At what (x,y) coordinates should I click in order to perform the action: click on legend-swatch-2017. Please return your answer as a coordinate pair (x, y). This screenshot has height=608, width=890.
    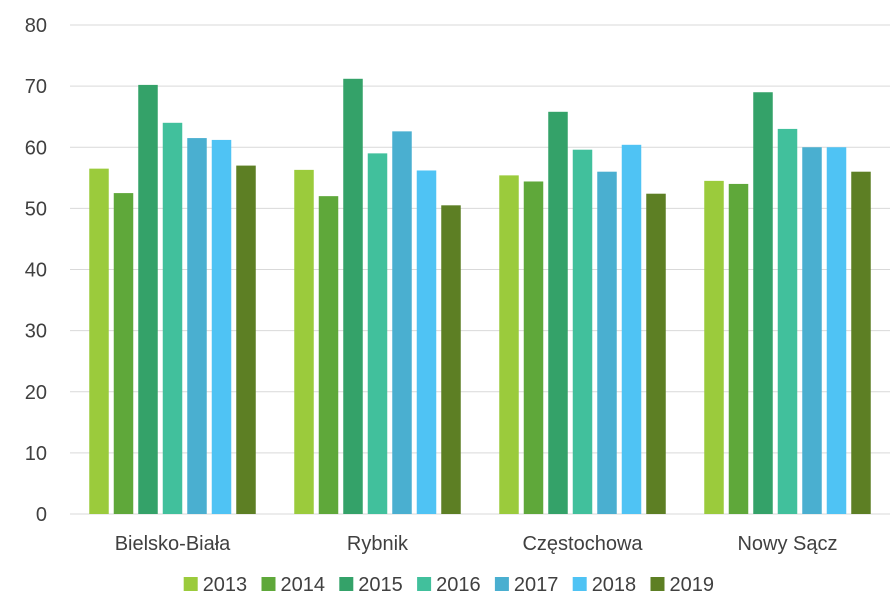
    Looking at the image, I should click on (501, 584).